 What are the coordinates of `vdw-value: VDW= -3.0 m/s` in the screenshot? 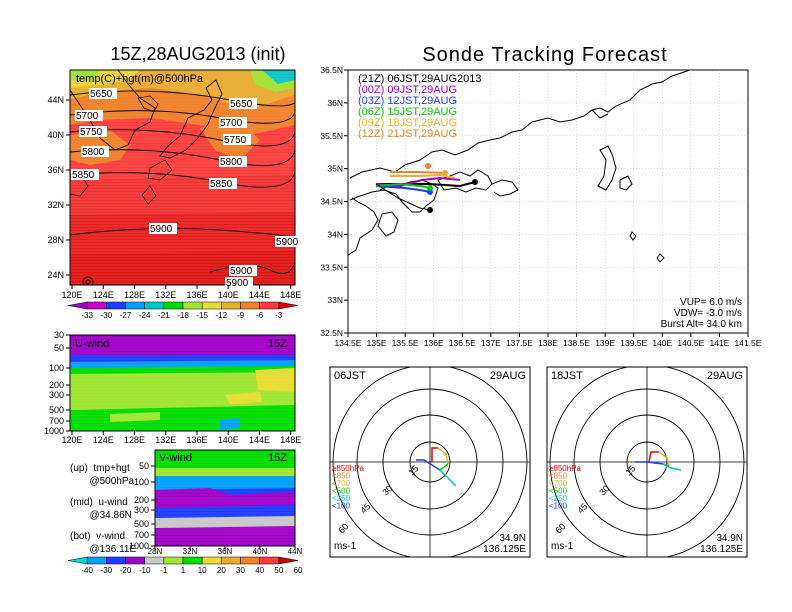 It's located at (708, 313).